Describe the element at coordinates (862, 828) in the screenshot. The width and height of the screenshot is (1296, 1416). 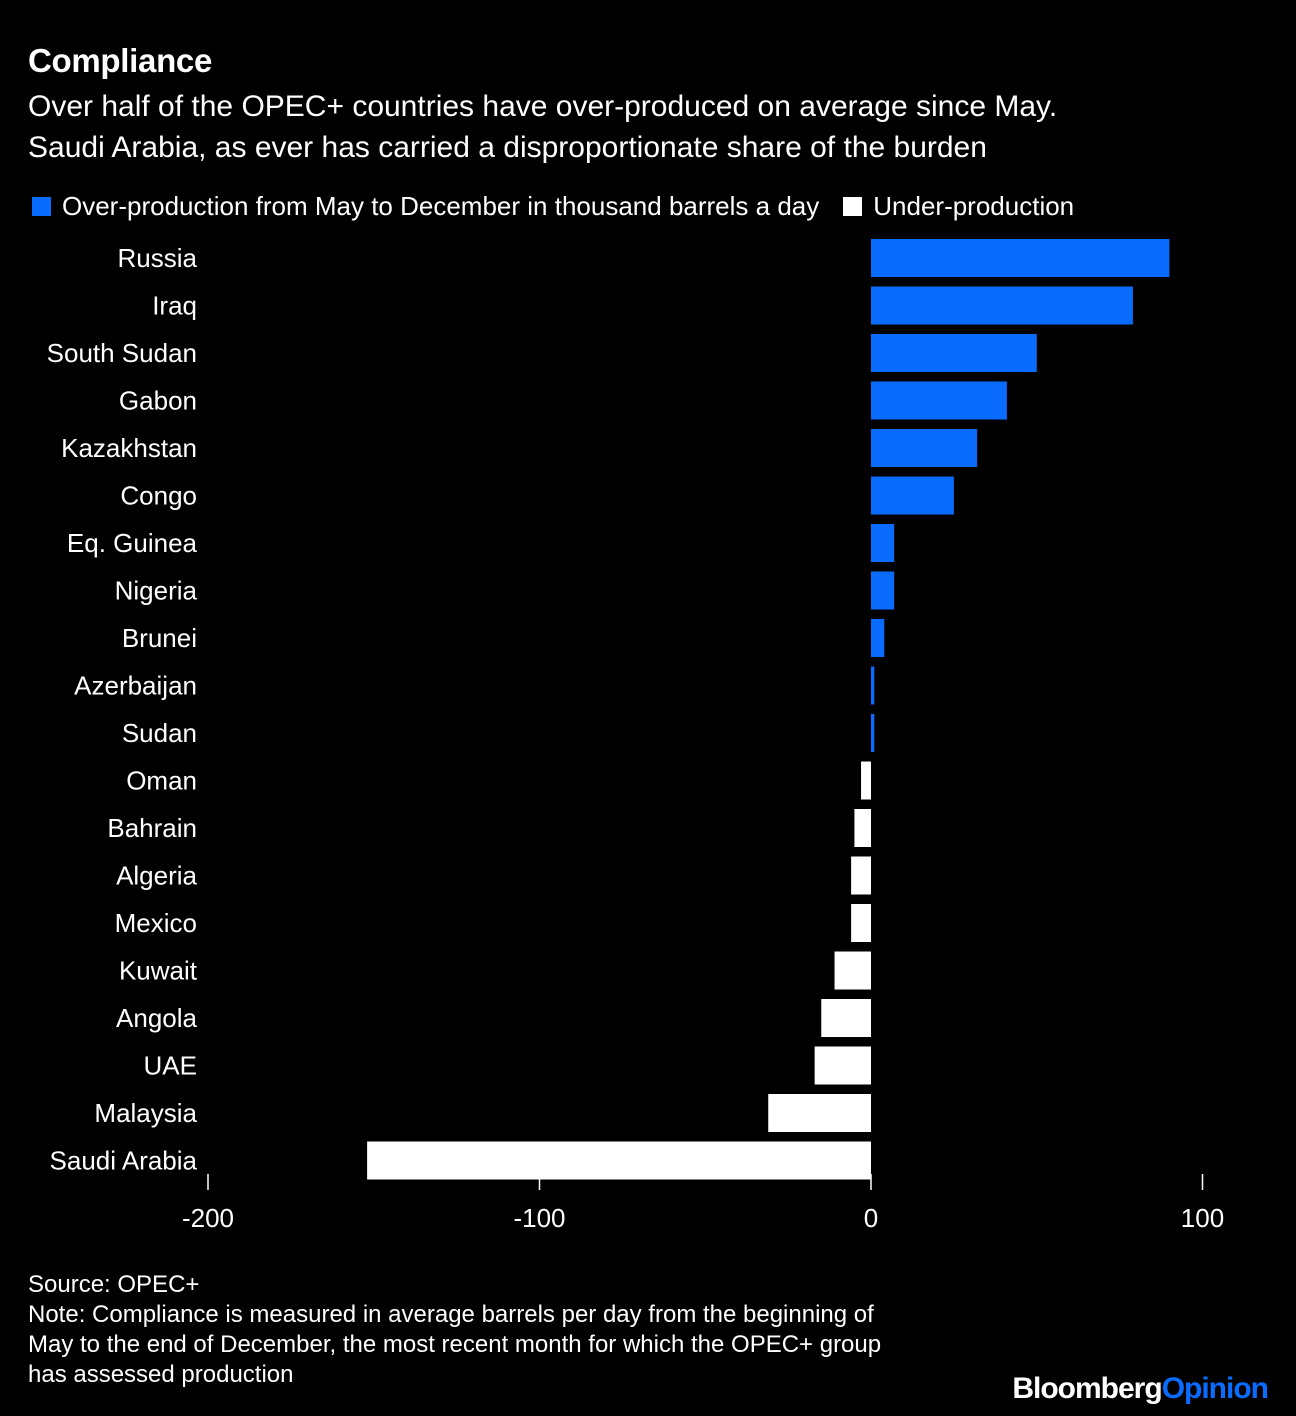
I see `bar-bahrain` at that location.